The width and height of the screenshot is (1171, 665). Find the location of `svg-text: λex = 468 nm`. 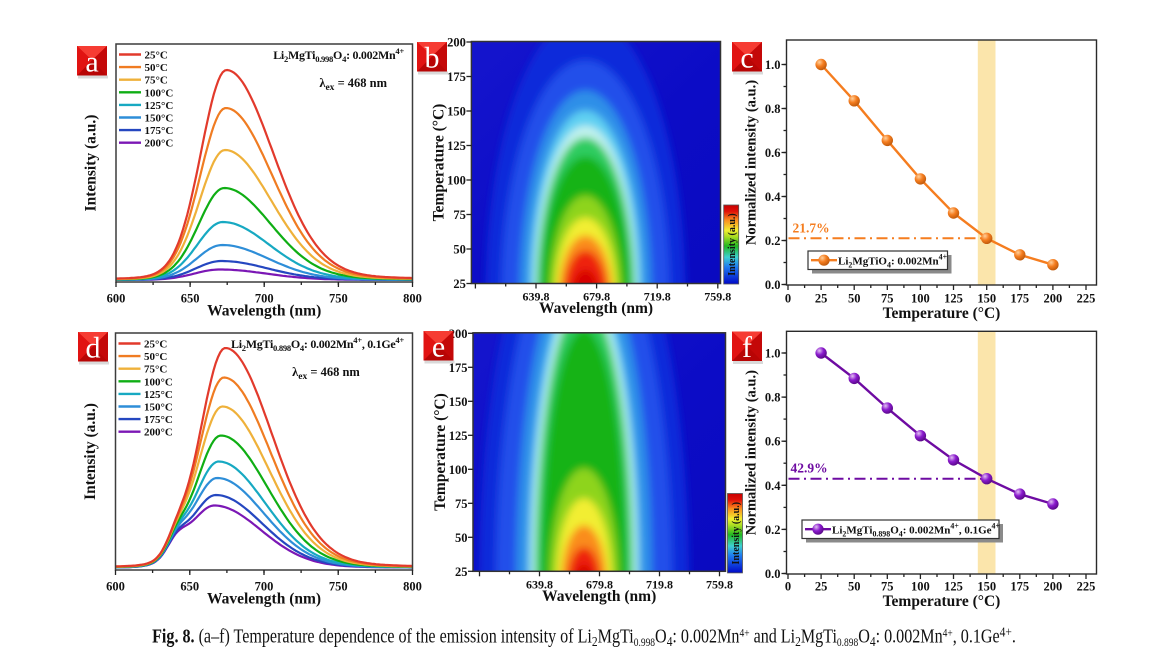

svg-text: λex = 468 nm is located at coordinates (353, 84).